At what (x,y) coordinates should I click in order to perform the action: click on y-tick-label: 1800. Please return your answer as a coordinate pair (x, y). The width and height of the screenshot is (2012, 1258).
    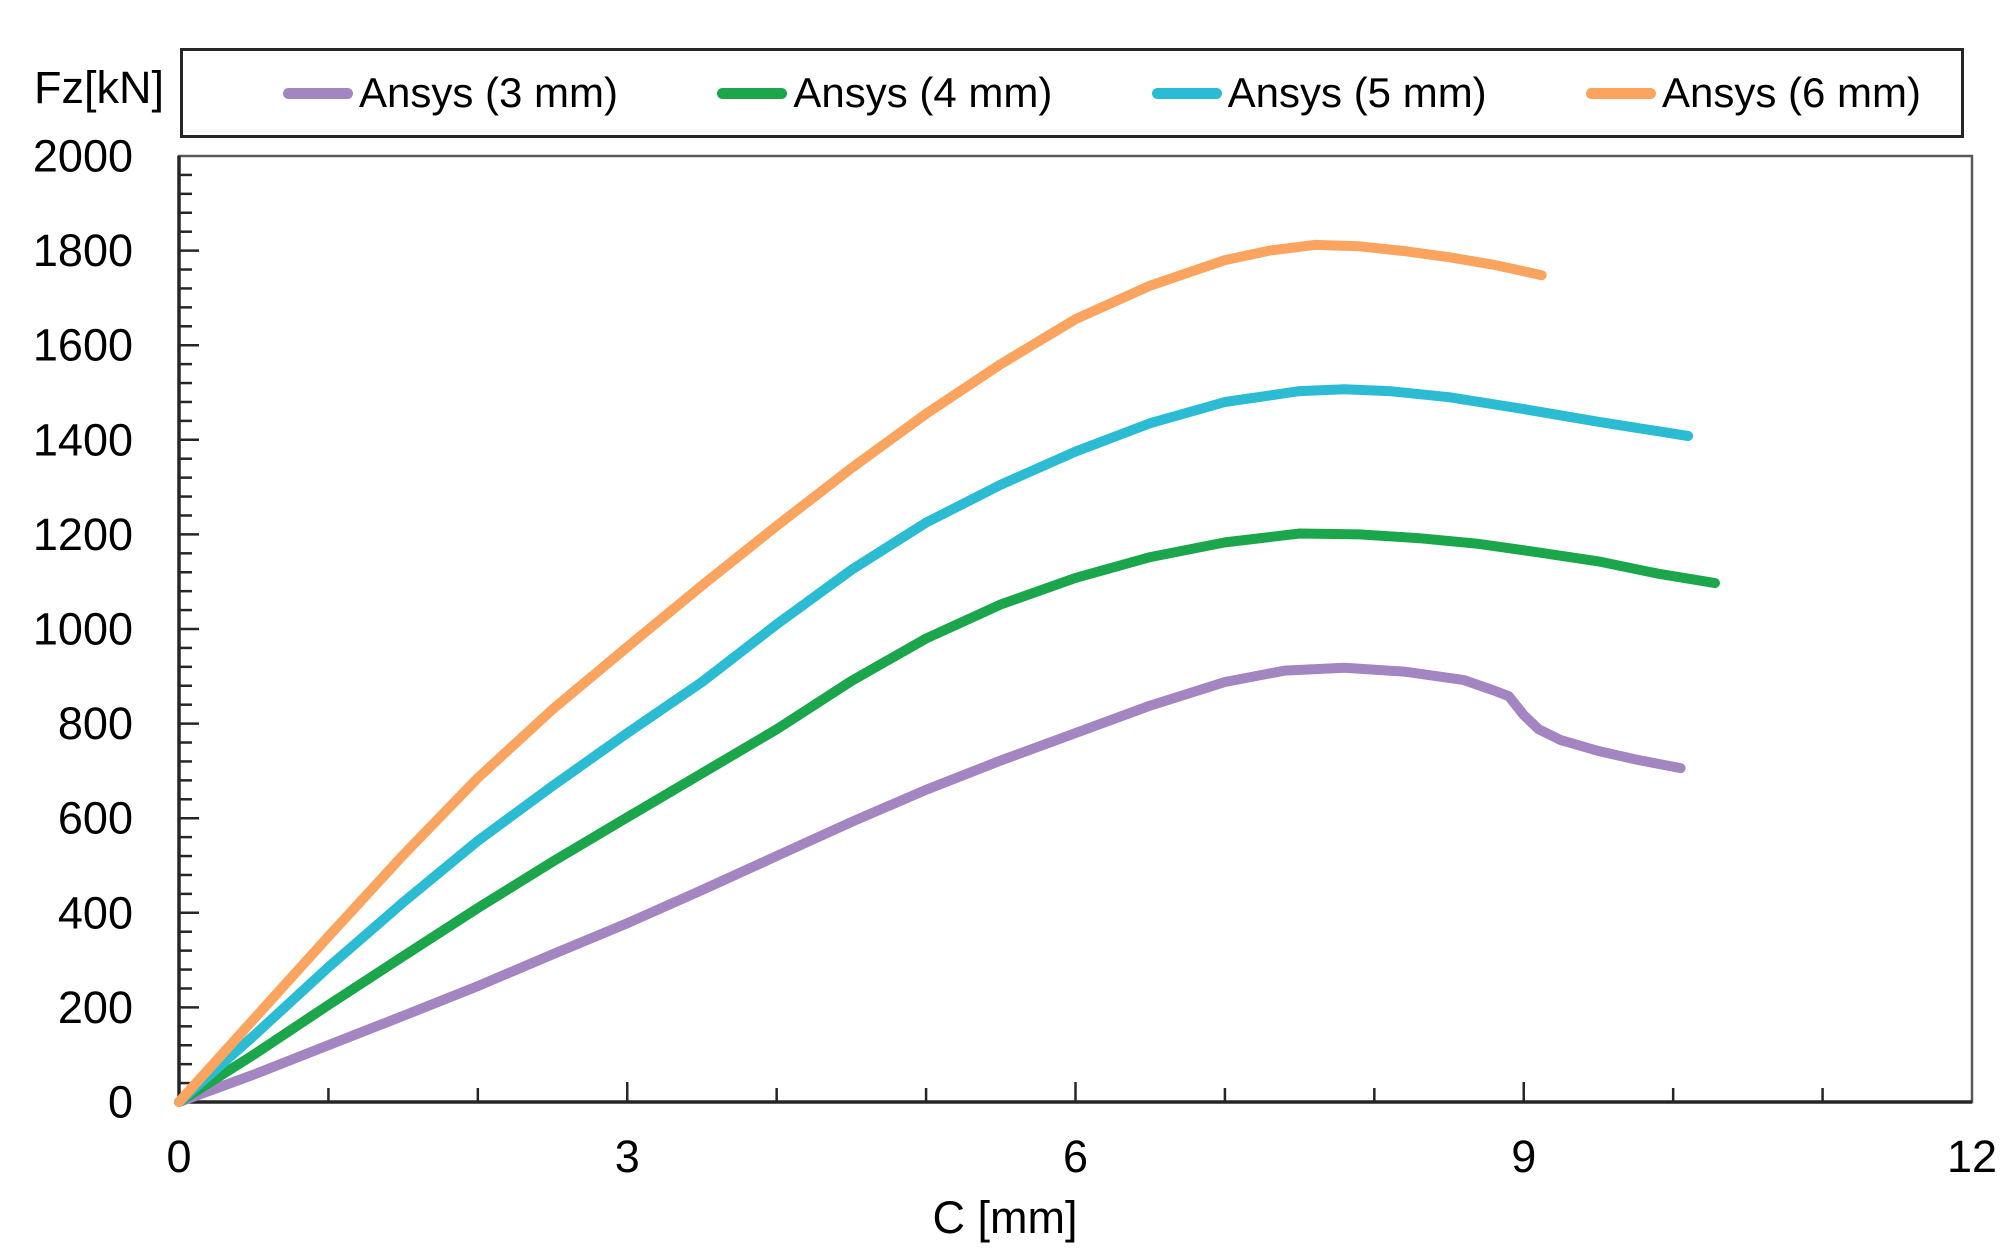
    Looking at the image, I should click on (83, 250).